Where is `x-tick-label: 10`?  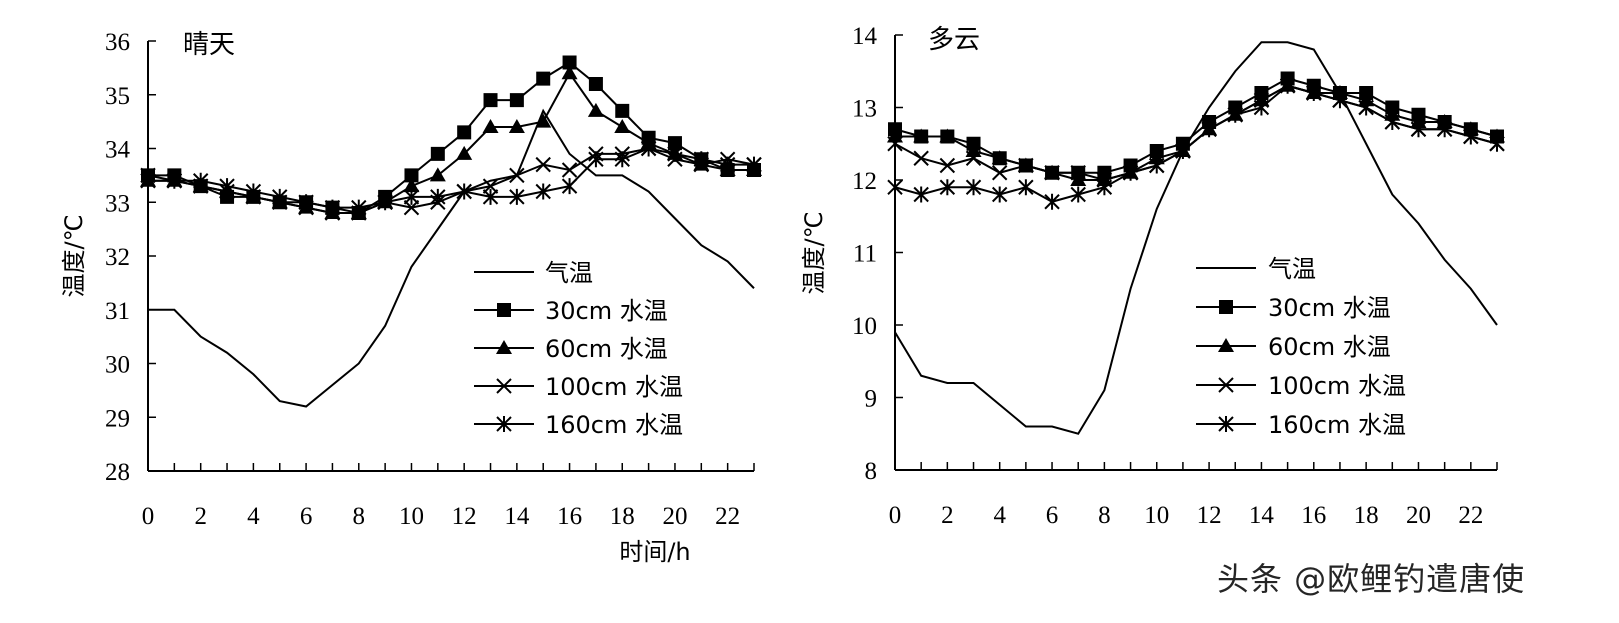
x-tick-label: 10 is located at coordinates (411, 516).